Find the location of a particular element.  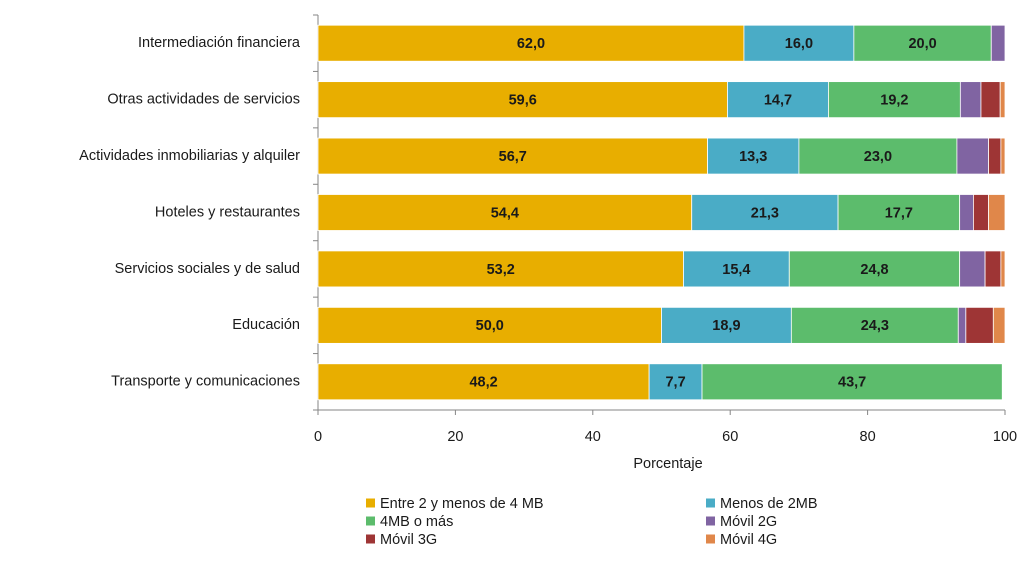

x-tick-label: 0 is located at coordinates (318, 437).